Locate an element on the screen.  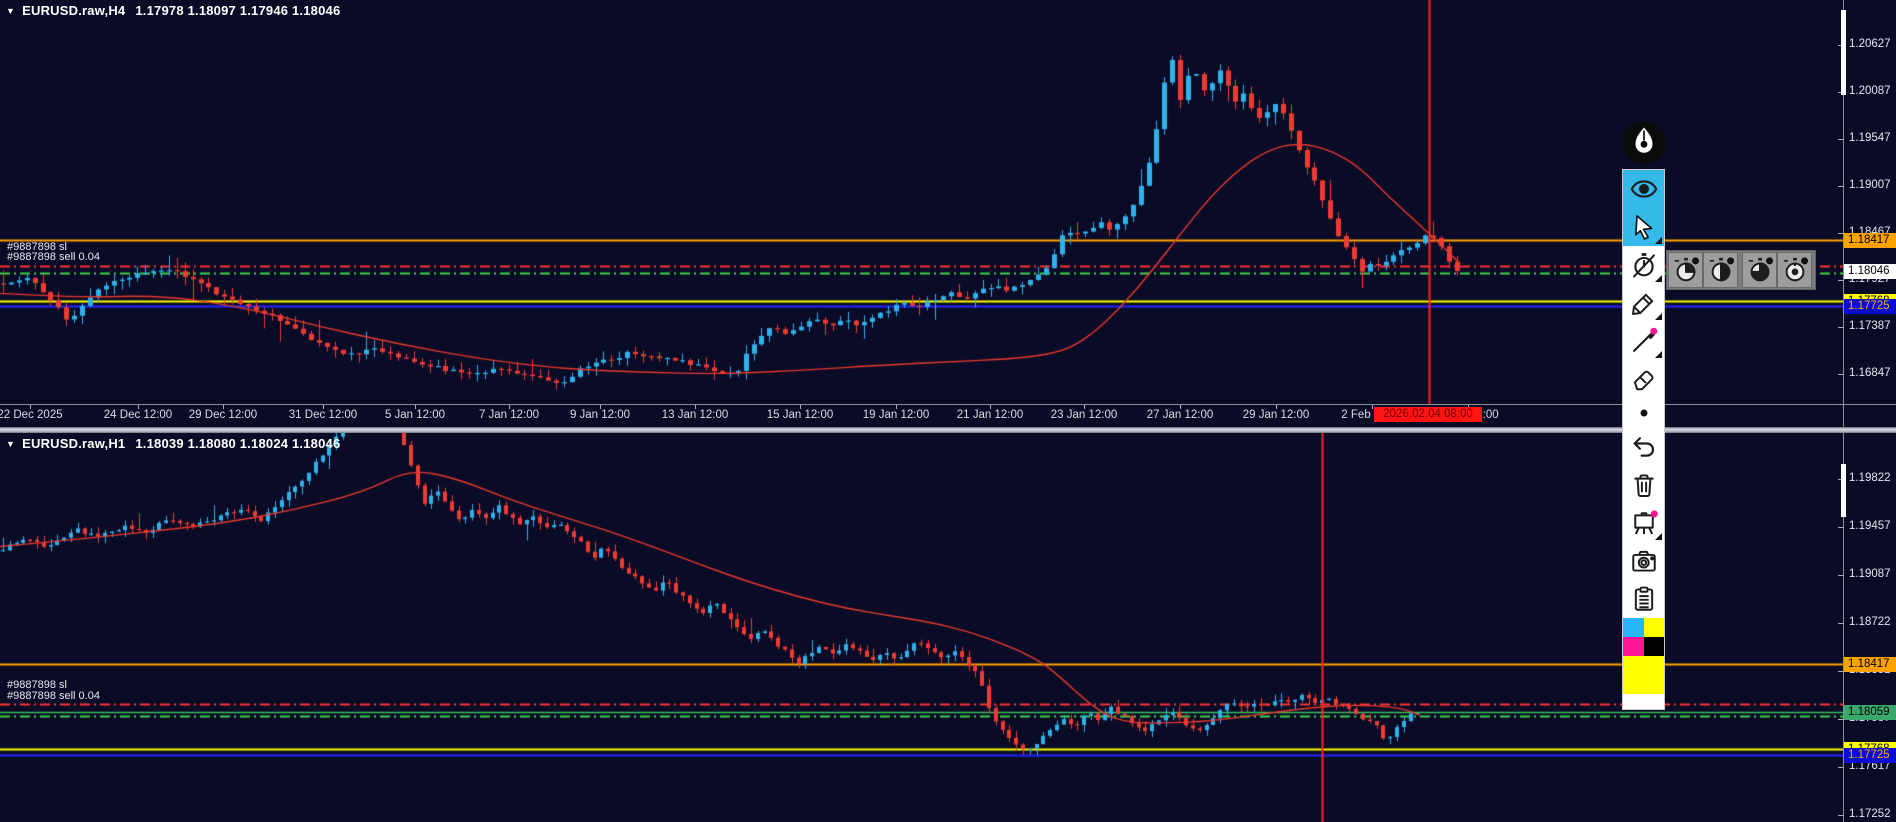
h1-expander-icon: ▼ is located at coordinates (11, 444).